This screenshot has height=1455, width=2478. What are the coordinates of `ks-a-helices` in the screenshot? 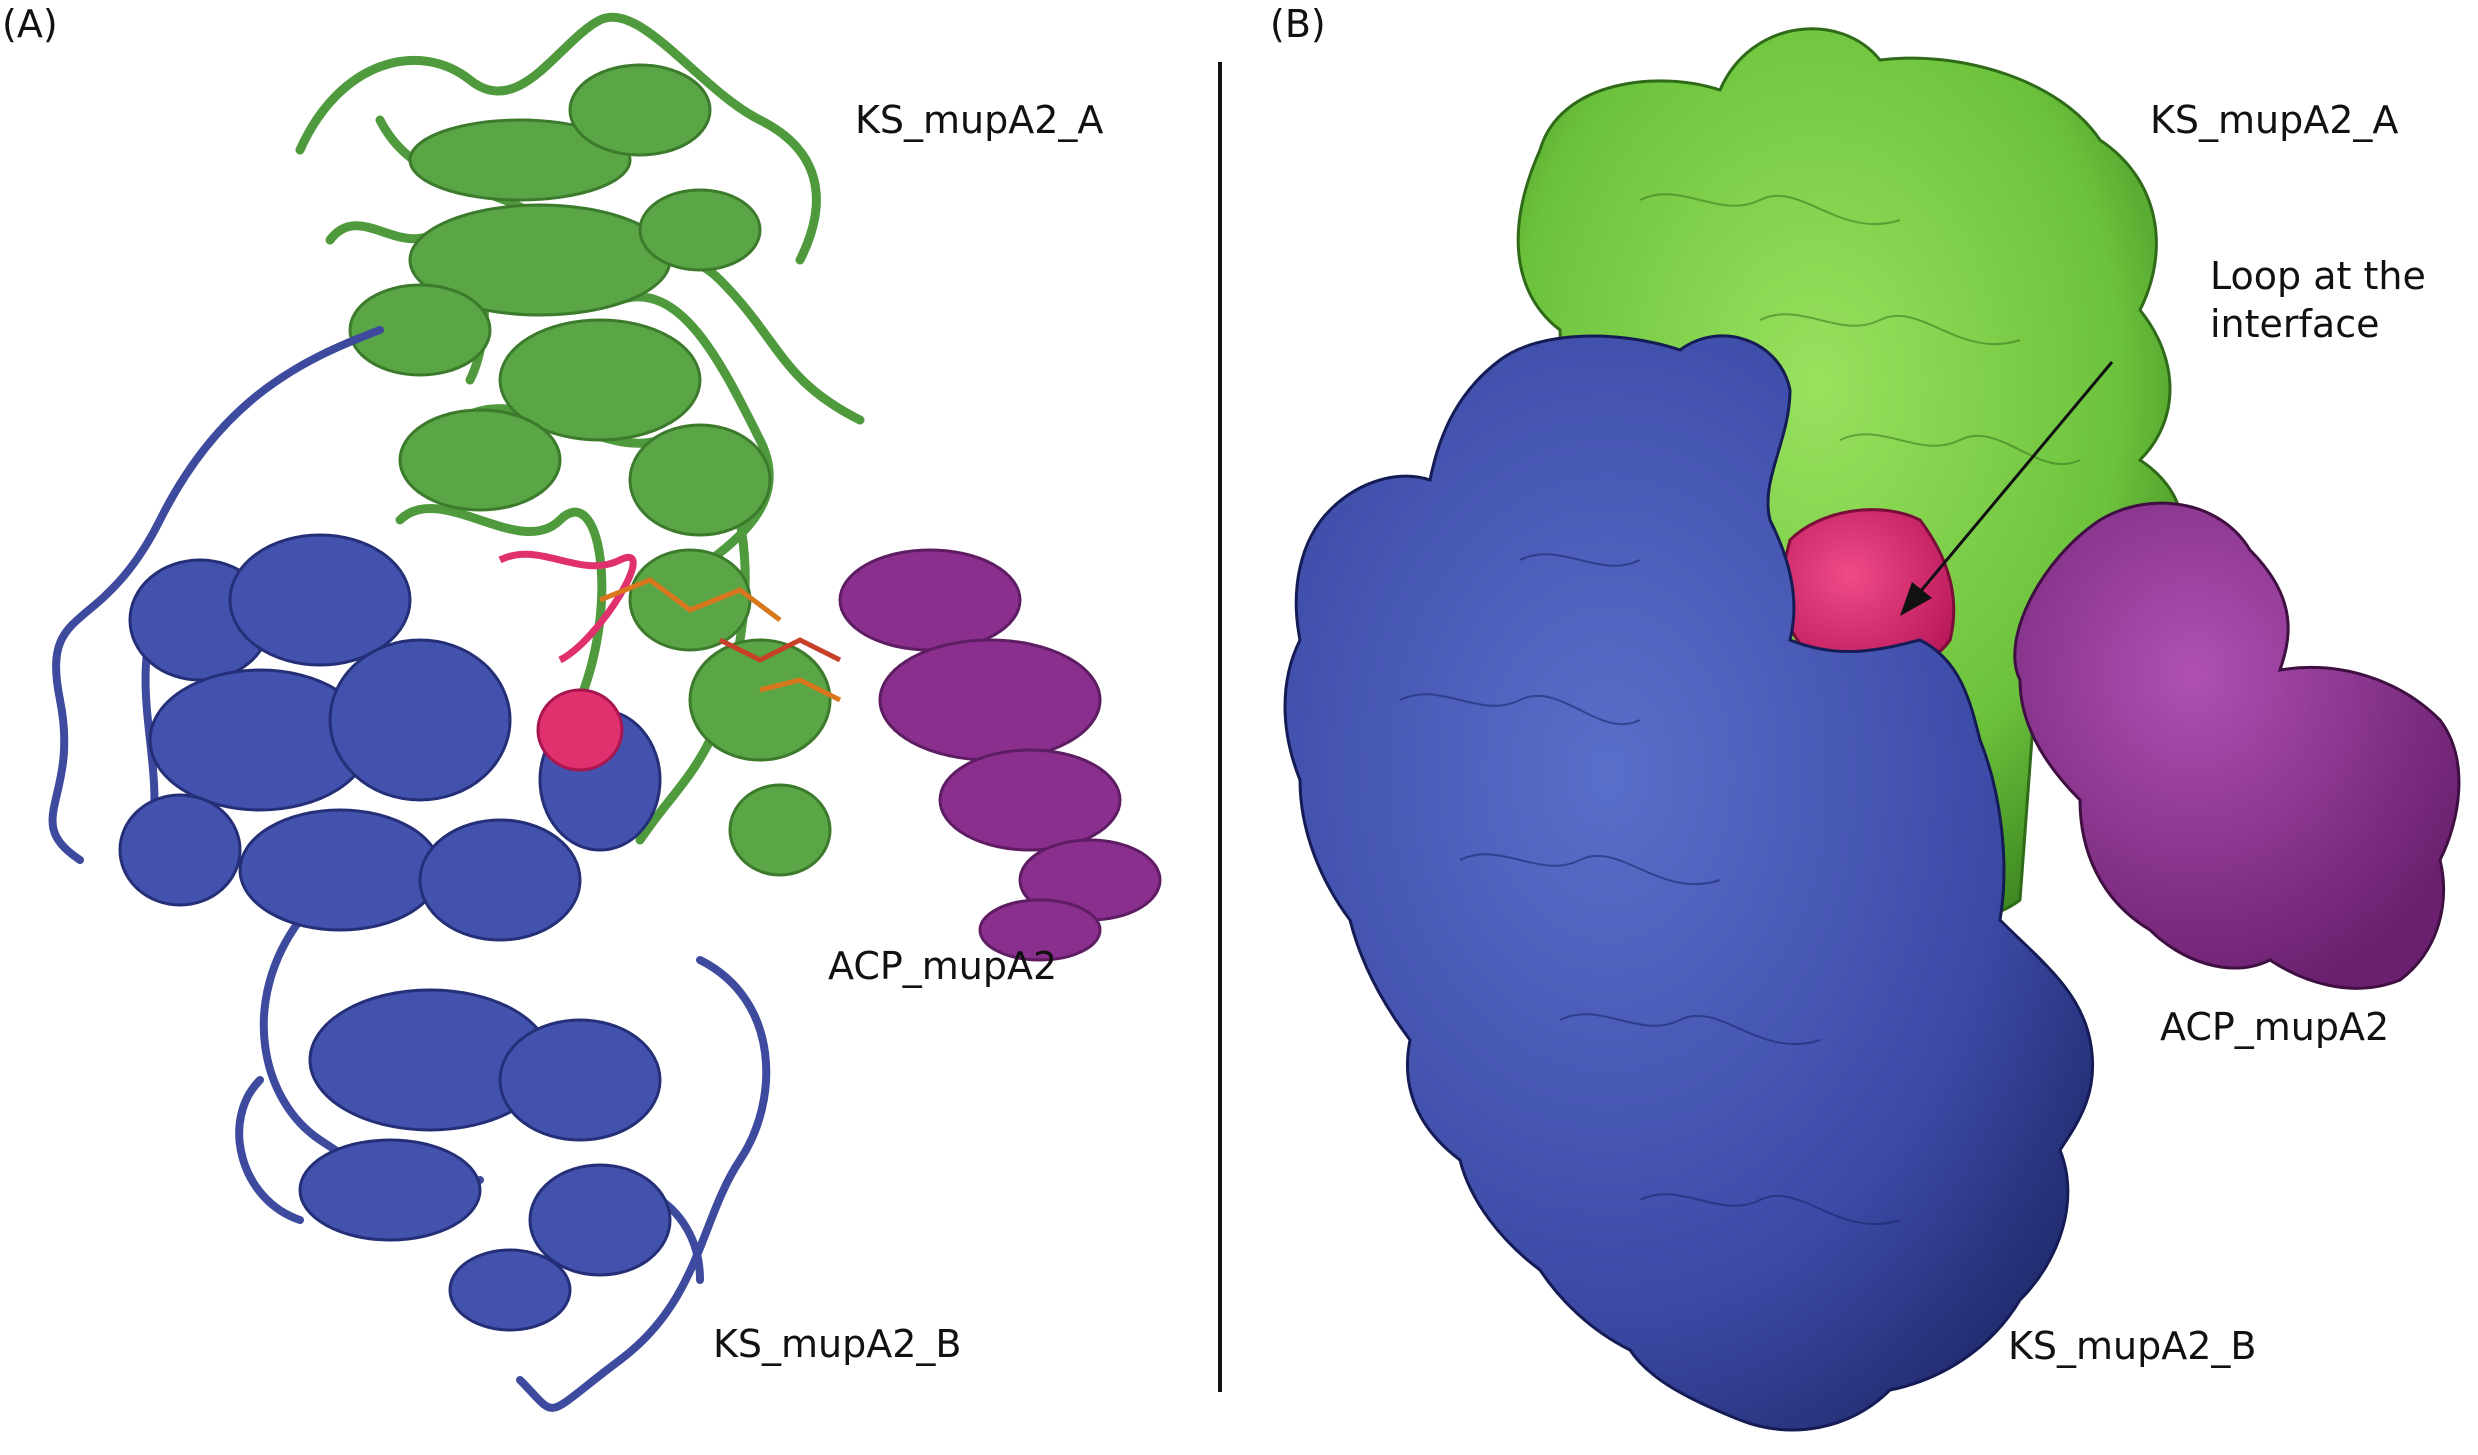 It's located at (590, 470).